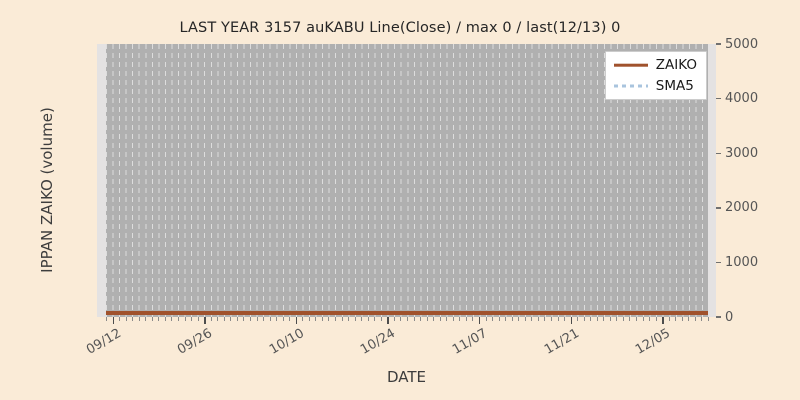 This screenshot has height=400, width=800. What do you see at coordinates (103, 342) in the screenshot?
I see `x-axis-tick-label: 09/12` at bounding box center [103, 342].